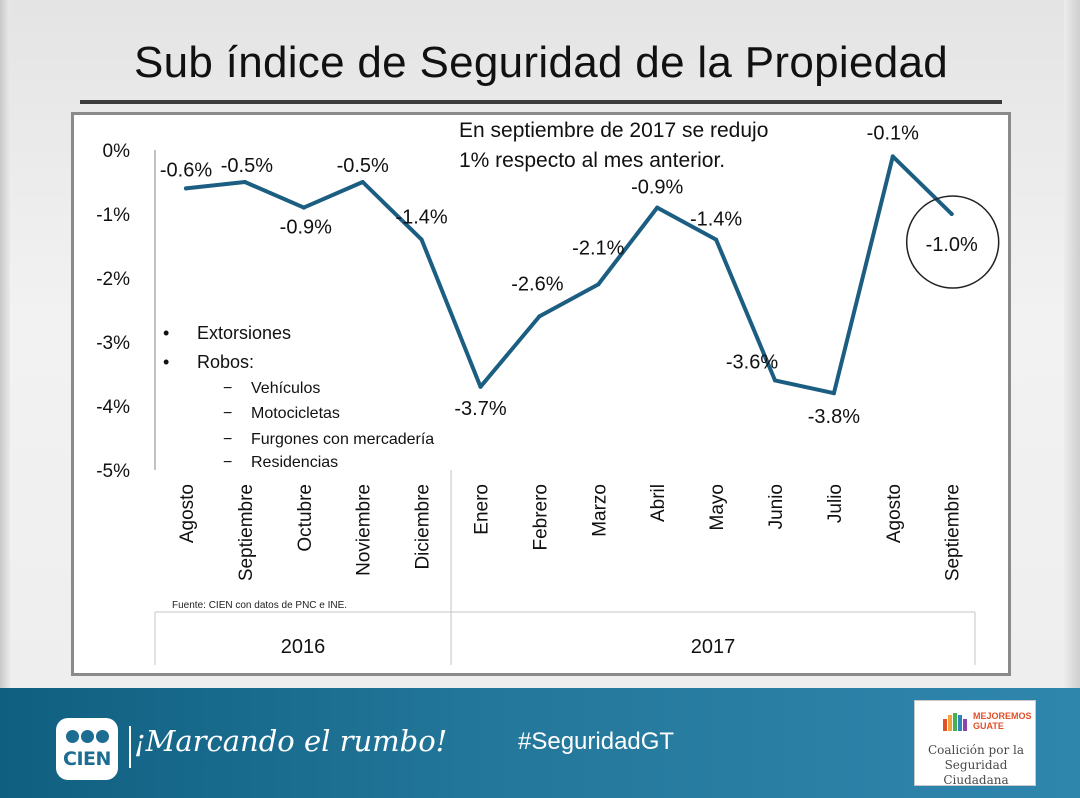 Image resolution: width=1080 pixels, height=798 pixels. Describe the element at coordinates (117, 151) in the screenshot. I see `y-tick-label: 0%` at that location.